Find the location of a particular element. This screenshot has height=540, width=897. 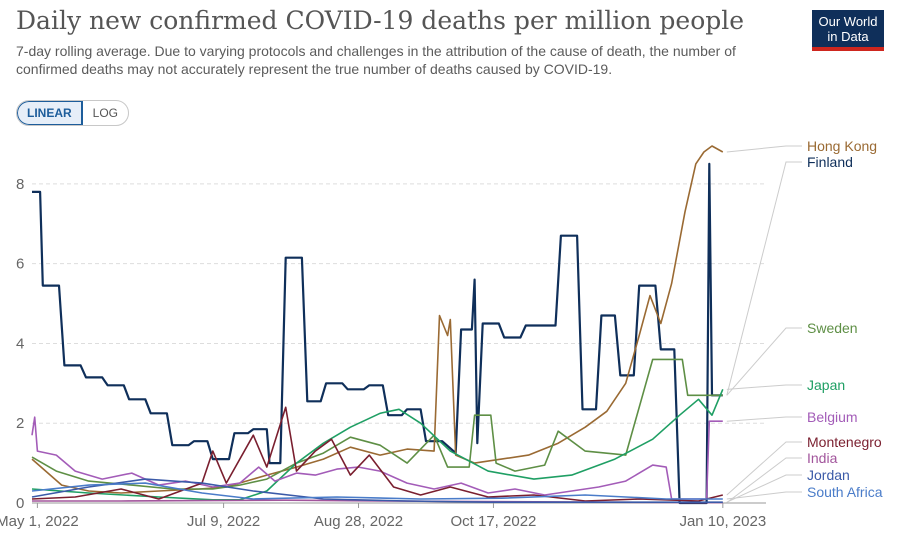

series-line-jordan is located at coordinates (377, 490).